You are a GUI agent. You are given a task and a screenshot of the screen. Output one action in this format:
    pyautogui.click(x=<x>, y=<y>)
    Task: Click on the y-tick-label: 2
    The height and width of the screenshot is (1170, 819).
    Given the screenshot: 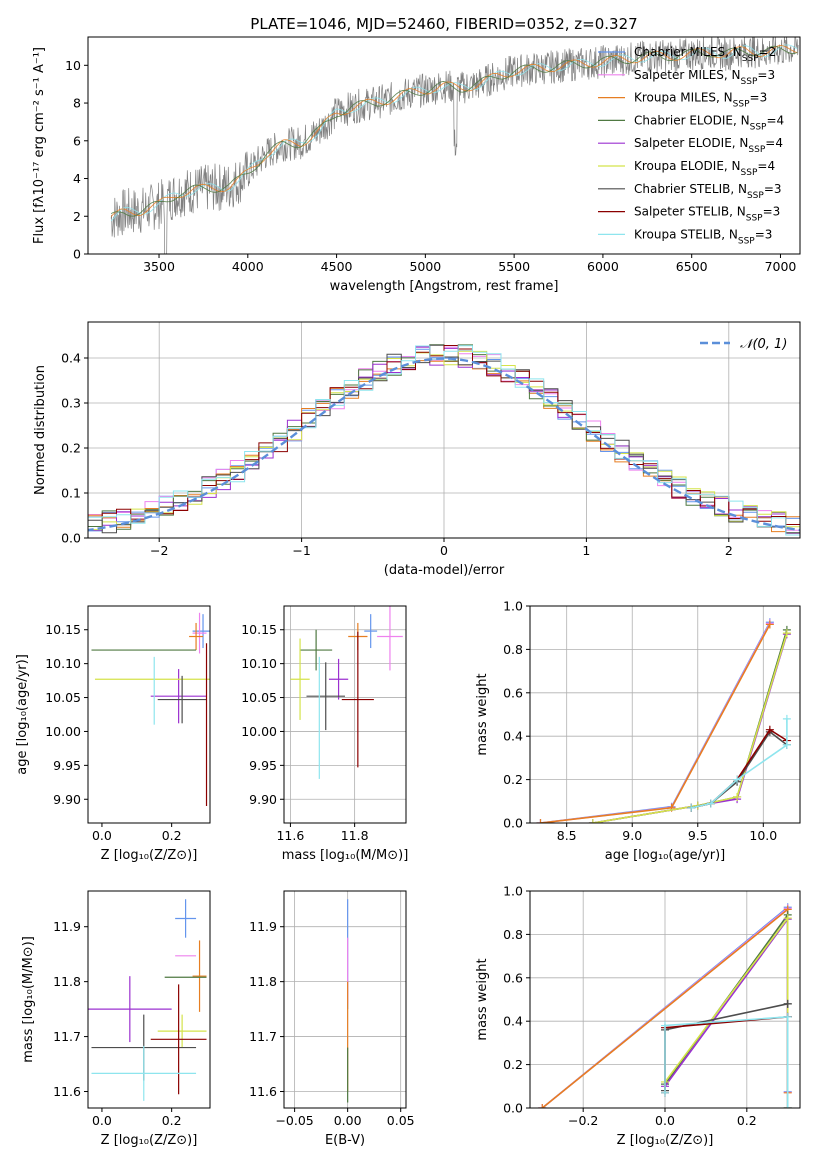 What is the action you would take?
    pyautogui.click(x=77, y=216)
    